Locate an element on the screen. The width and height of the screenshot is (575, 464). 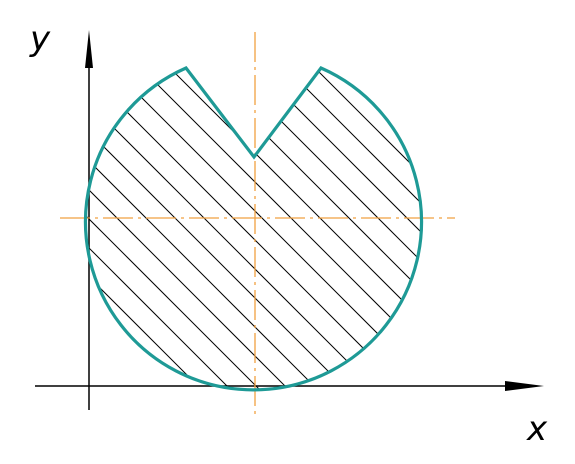
y-axis-label: y is located at coordinates (40, 39).